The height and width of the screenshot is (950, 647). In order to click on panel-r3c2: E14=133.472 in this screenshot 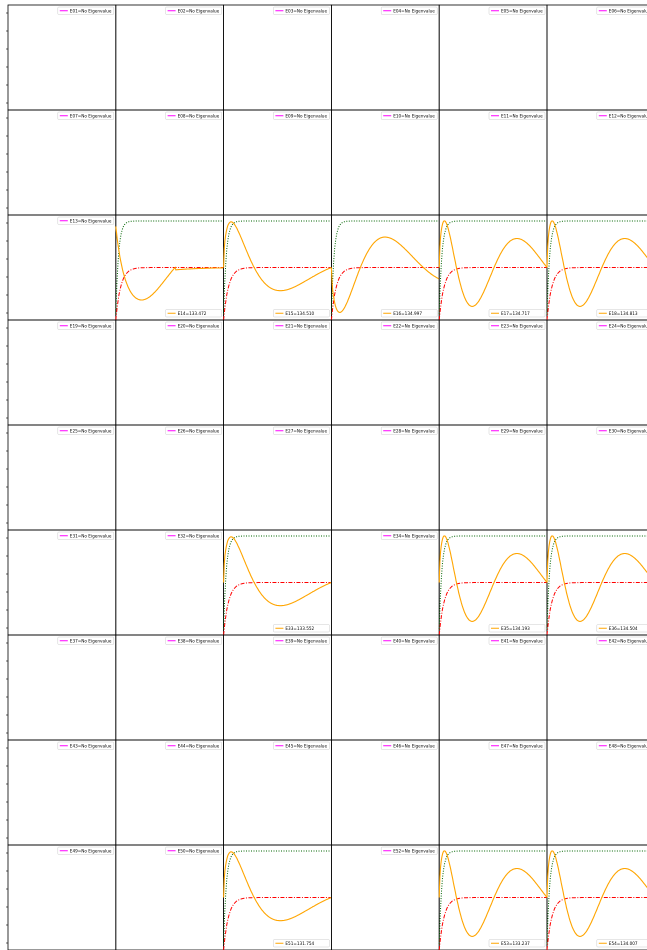, I will do `click(170, 267)`.